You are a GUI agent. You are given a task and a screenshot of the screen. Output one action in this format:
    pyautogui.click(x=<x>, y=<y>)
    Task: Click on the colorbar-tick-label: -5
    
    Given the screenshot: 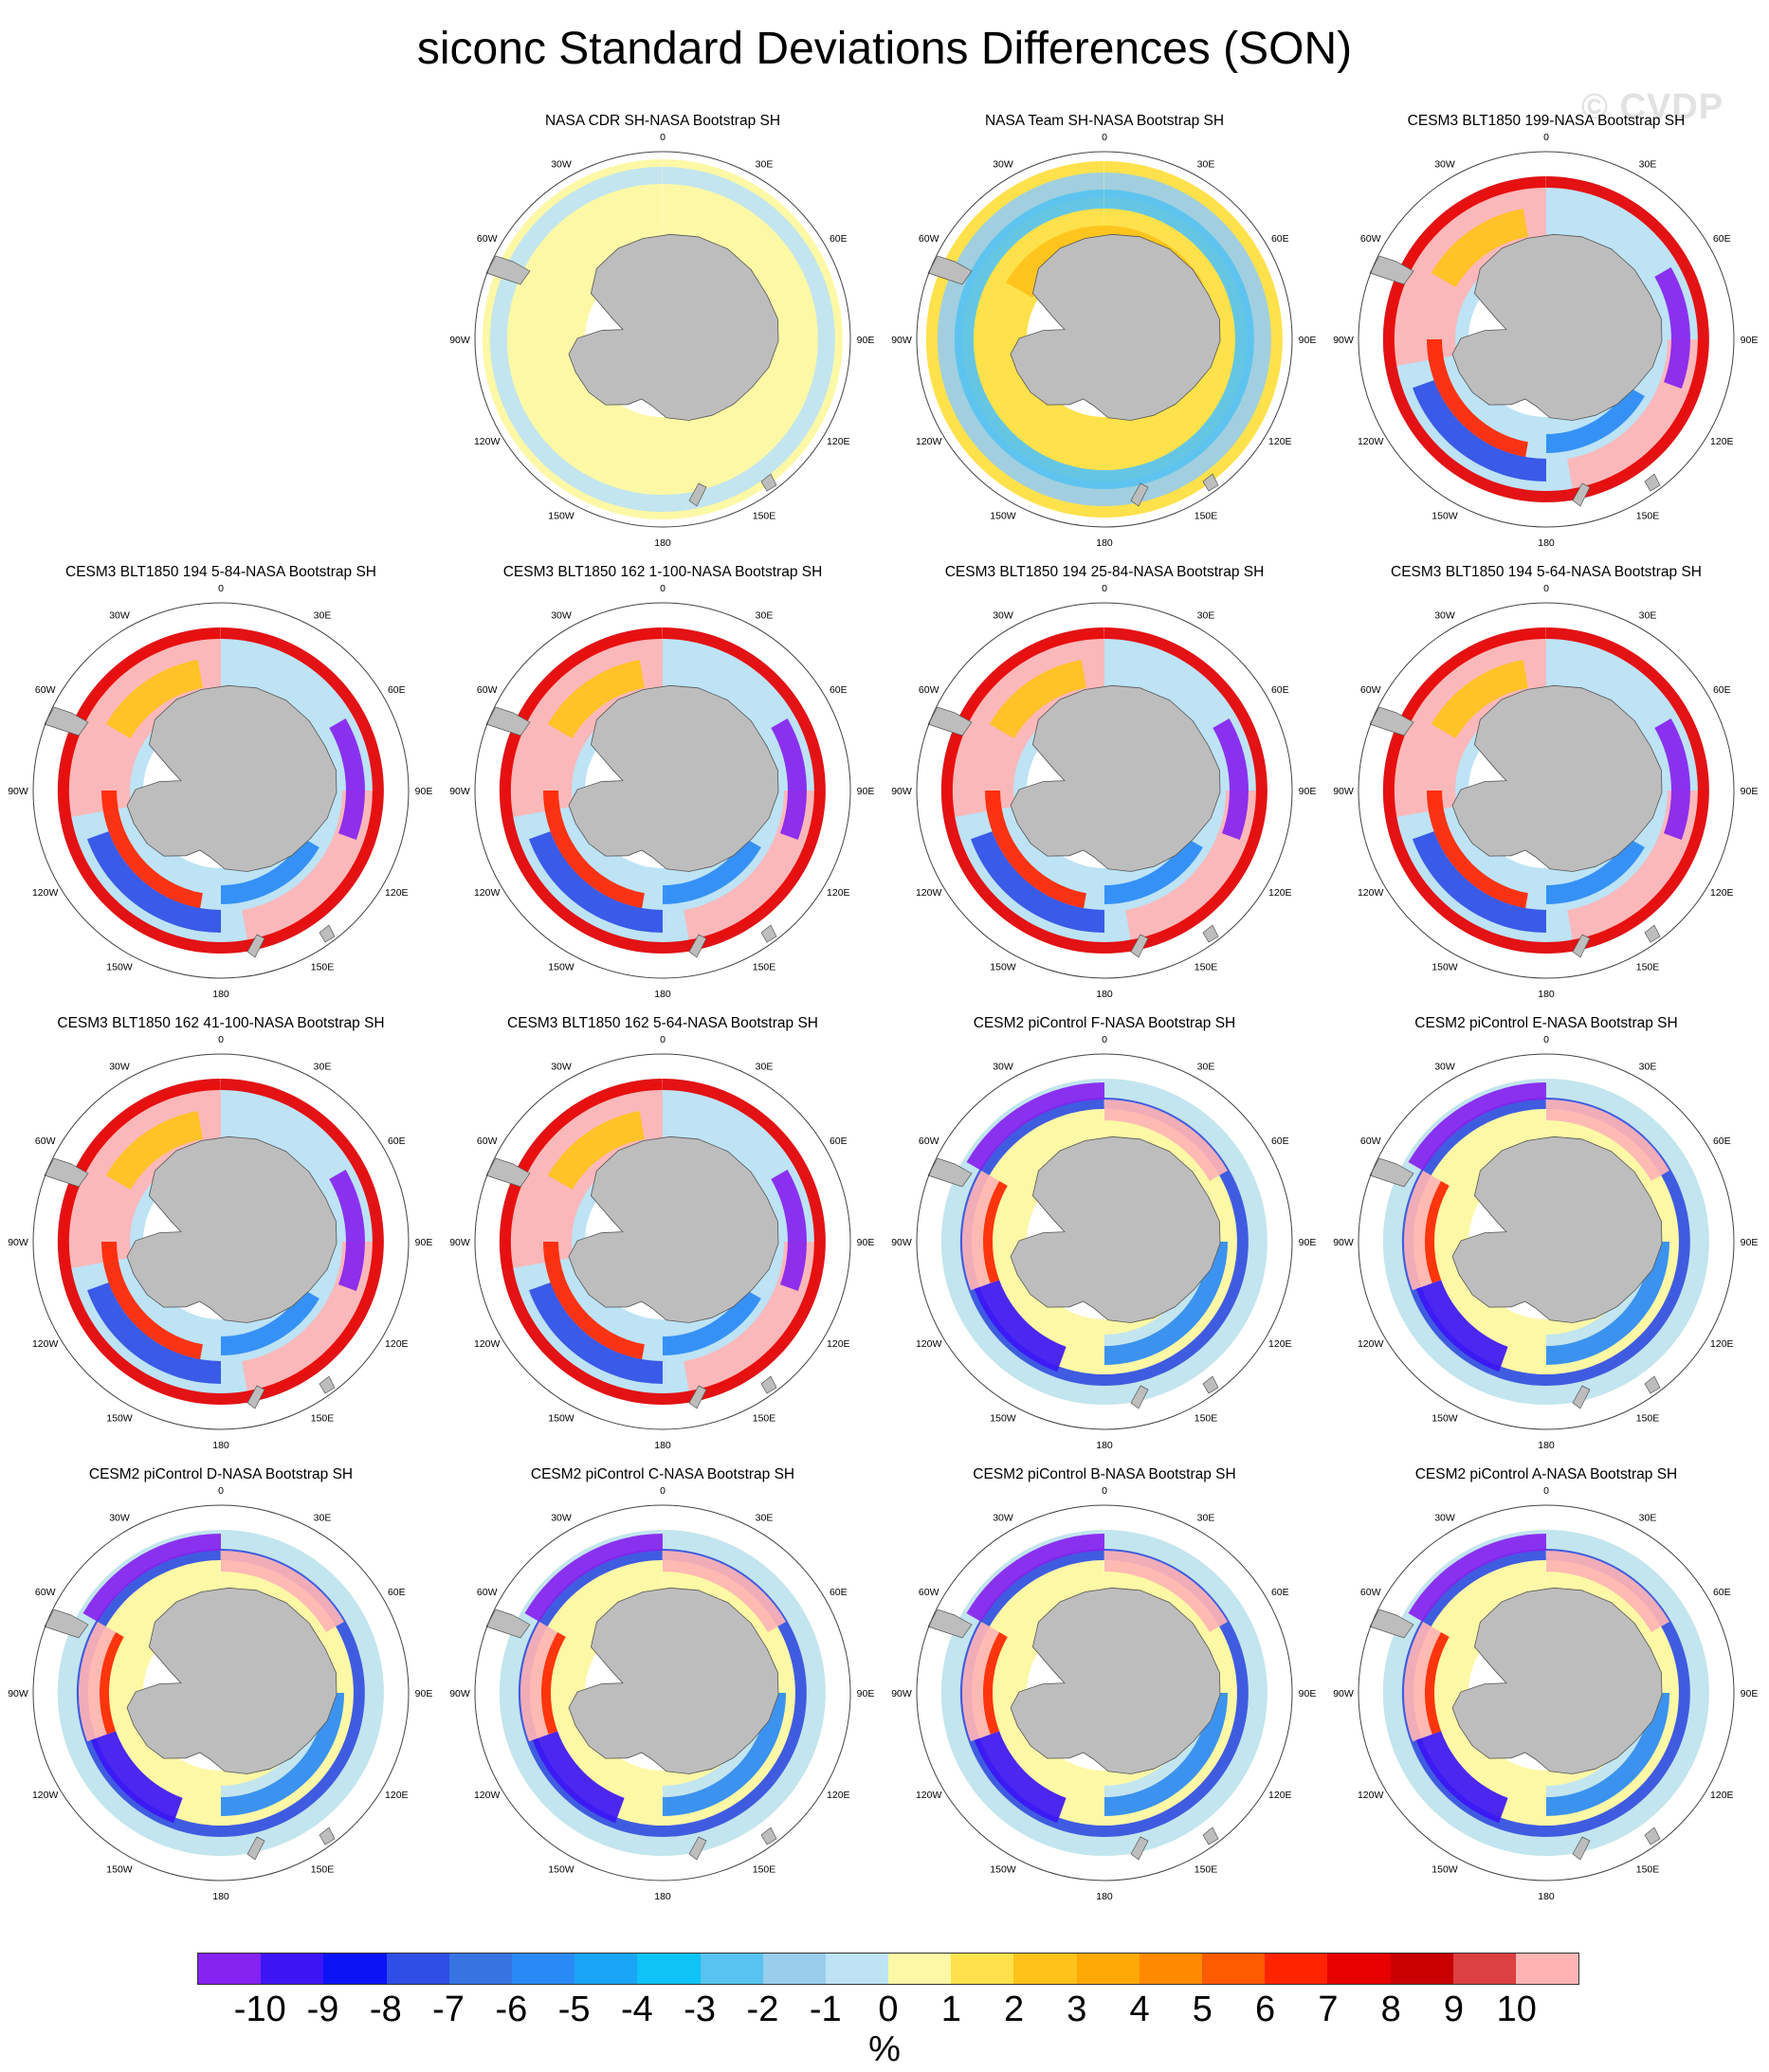 What is the action you would take?
    pyautogui.click(x=574, y=2009)
    